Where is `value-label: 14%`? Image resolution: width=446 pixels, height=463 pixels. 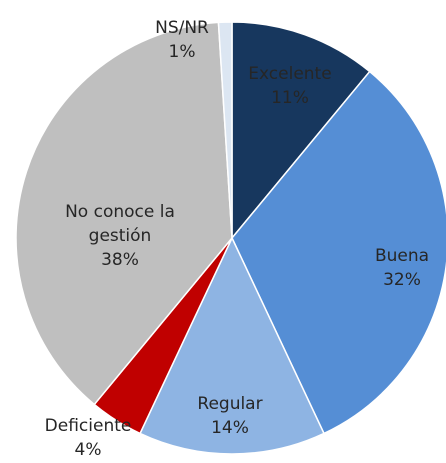 value-label: 14% is located at coordinates (230, 428).